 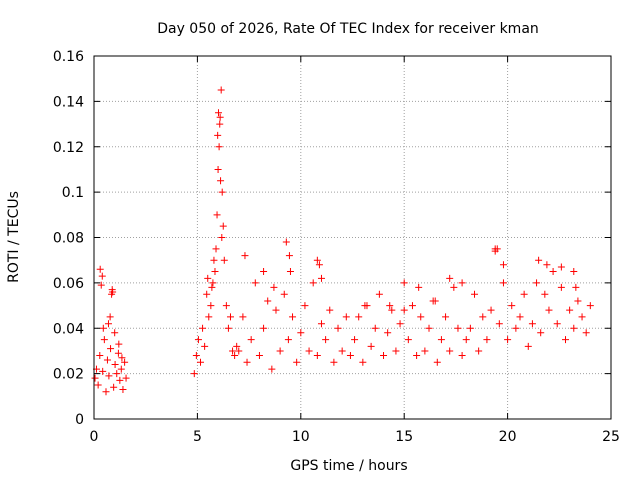 What do you see at coordinates (68, 239) in the screenshot?
I see `y-tick-label: 0.08` at bounding box center [68, 239].